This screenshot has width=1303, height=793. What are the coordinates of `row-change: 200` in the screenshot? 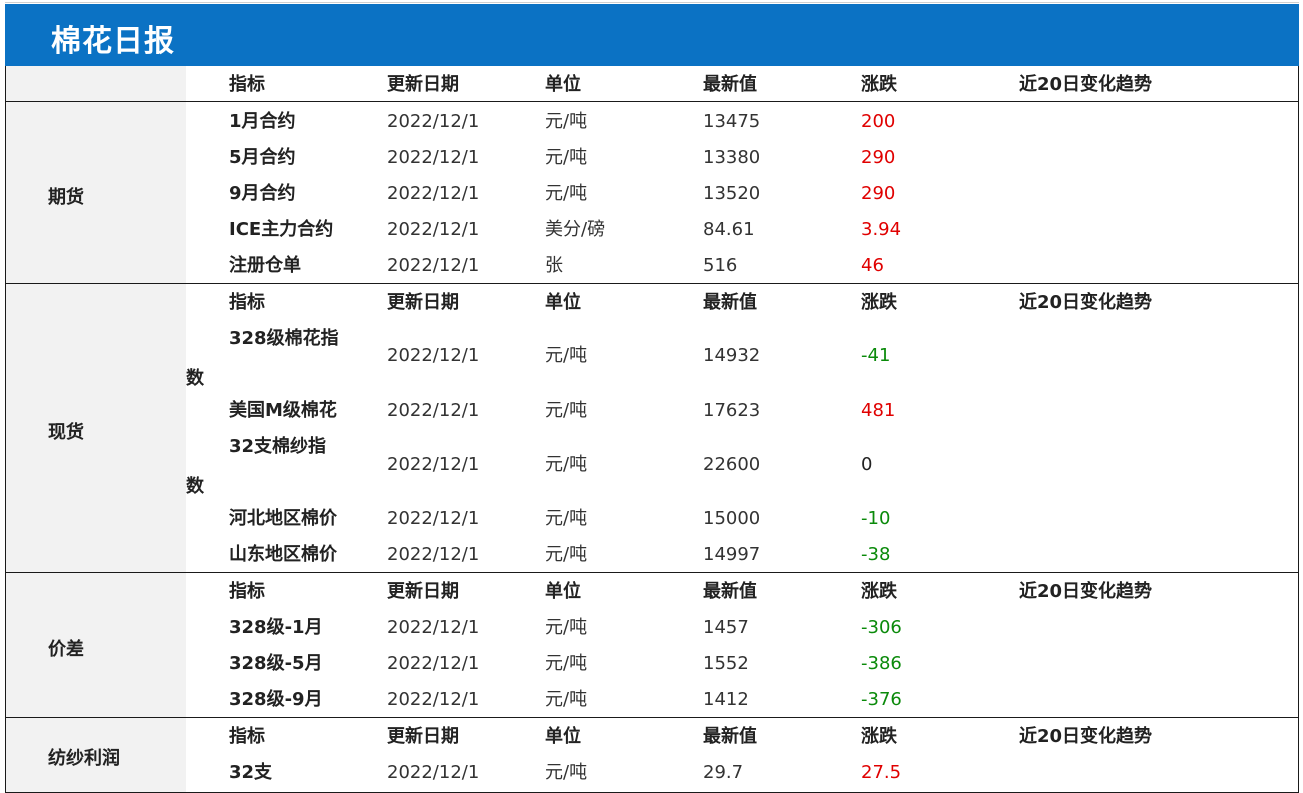 It's located at (878, 121).